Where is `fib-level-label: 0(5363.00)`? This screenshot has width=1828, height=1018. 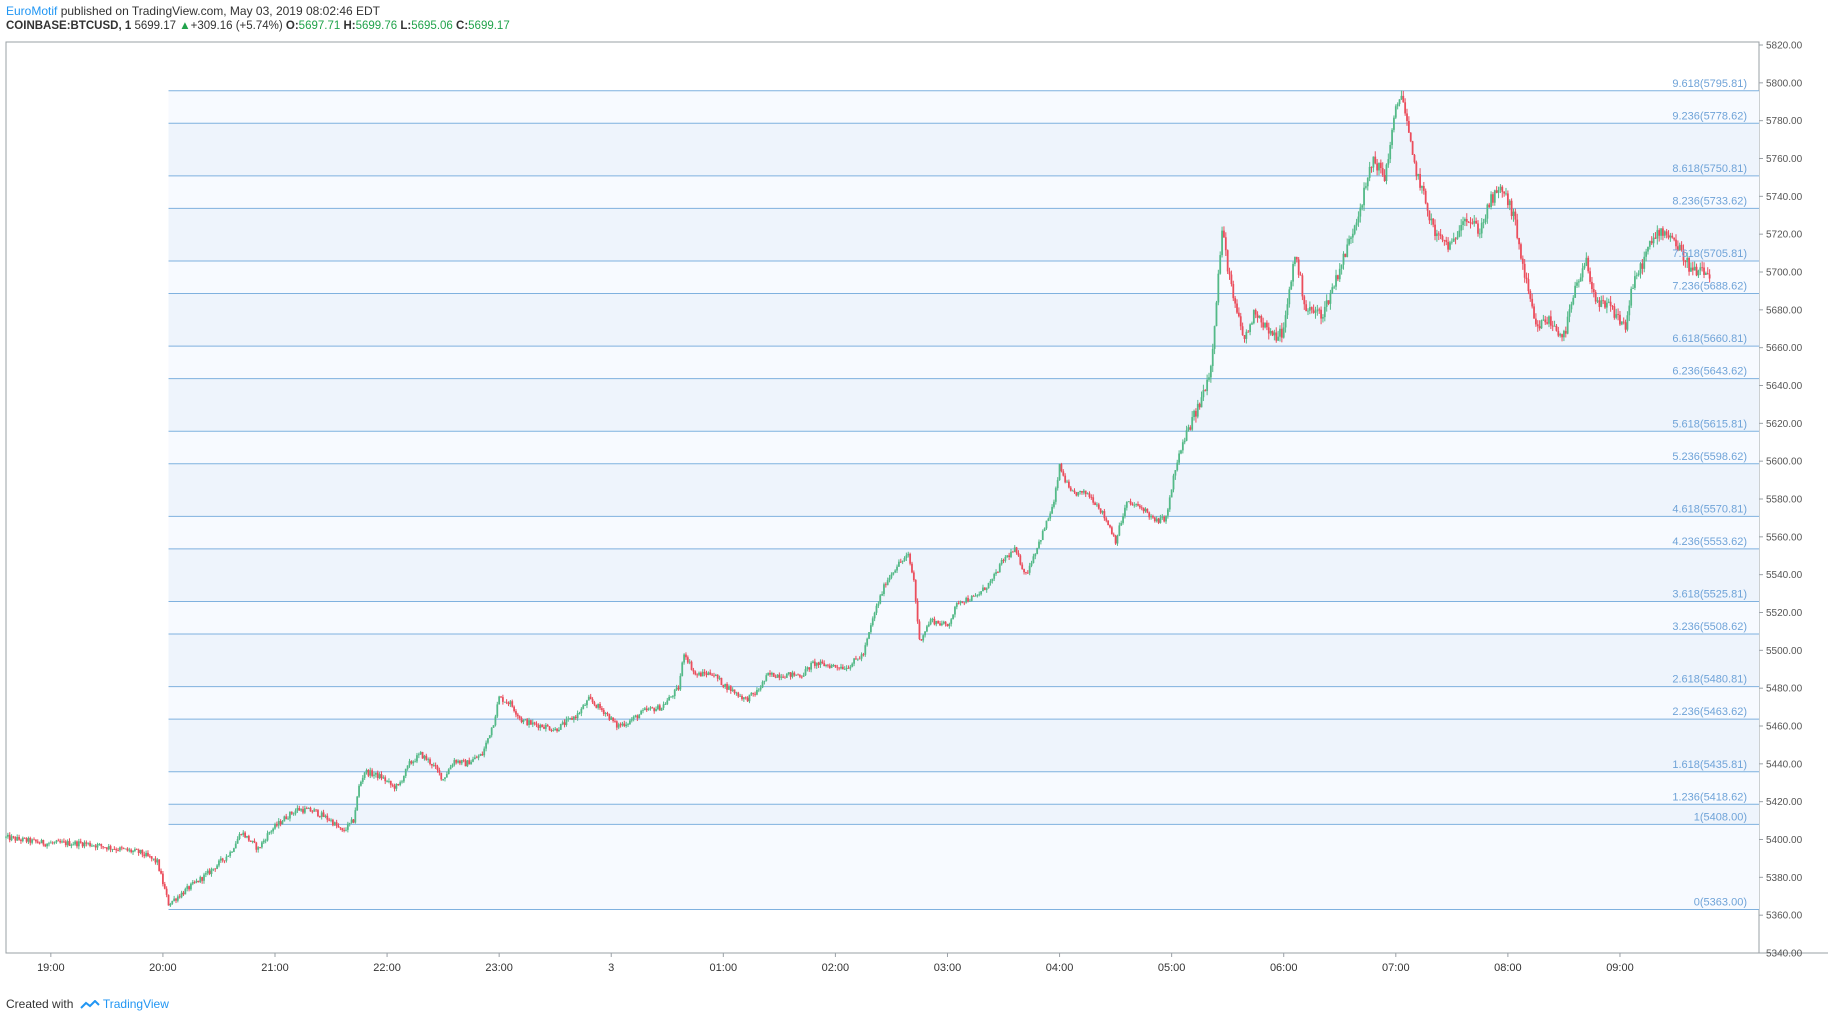
fib-level-label: 0(5363.00) is located at coordinates (1720, 902).